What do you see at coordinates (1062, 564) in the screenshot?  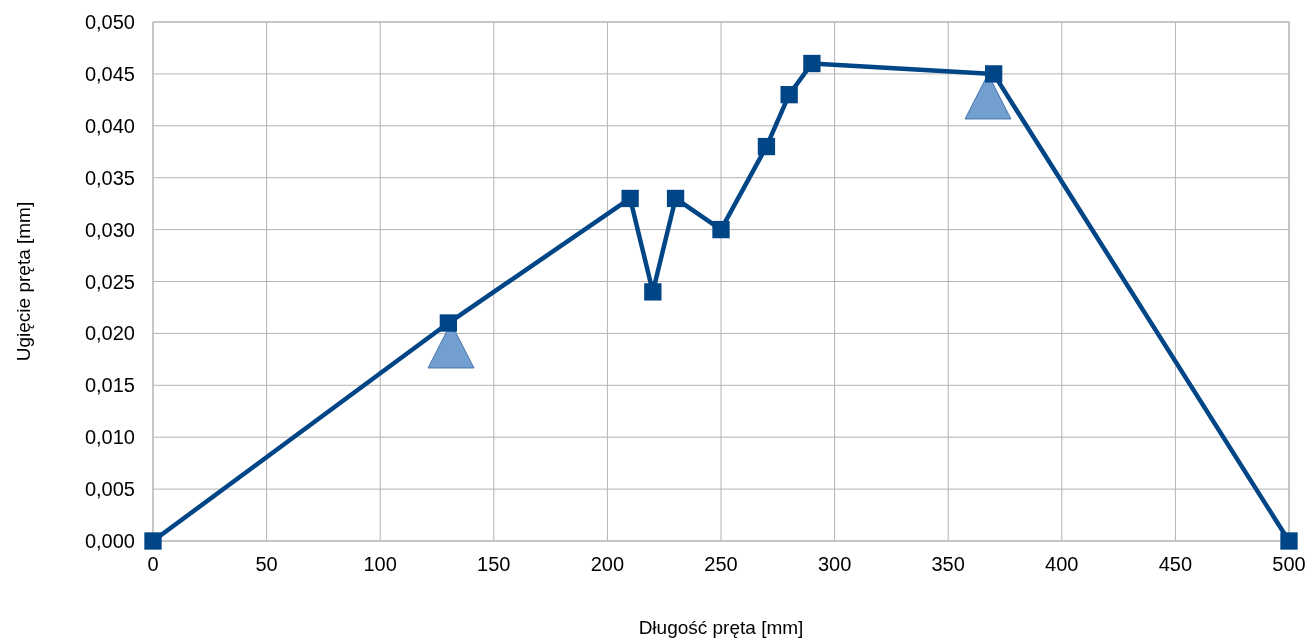 I see `x-tick-label: 400` at bounding box center [1062, 564].